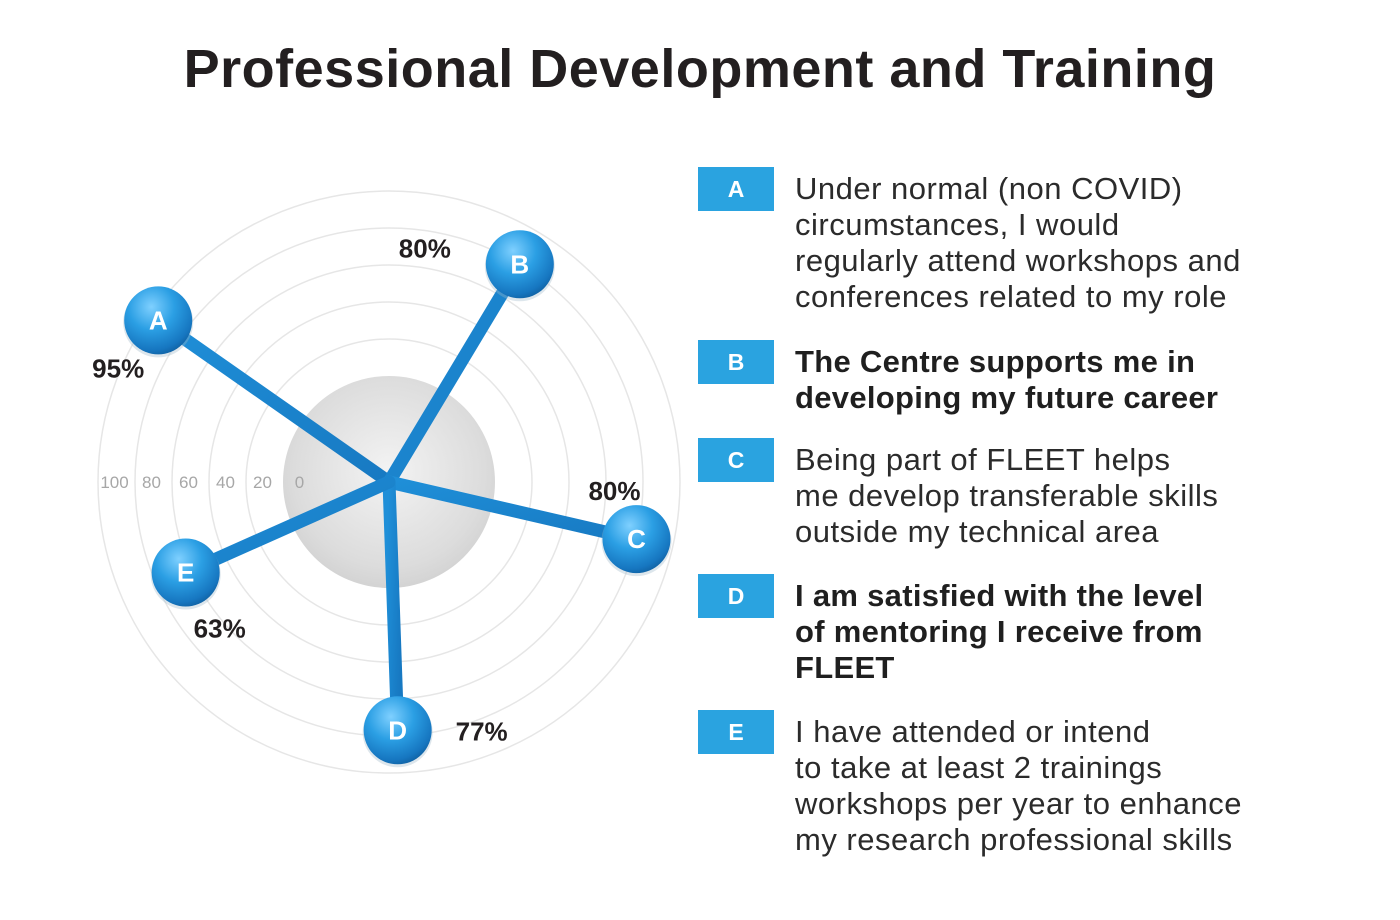 The image size is (1400, 920). I want to click on value-label-a: 95%, so click(118, 368).